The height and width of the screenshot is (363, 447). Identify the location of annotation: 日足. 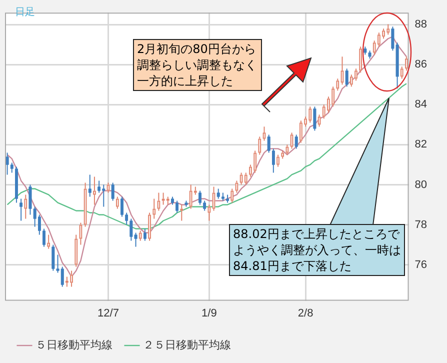
(25, 13).